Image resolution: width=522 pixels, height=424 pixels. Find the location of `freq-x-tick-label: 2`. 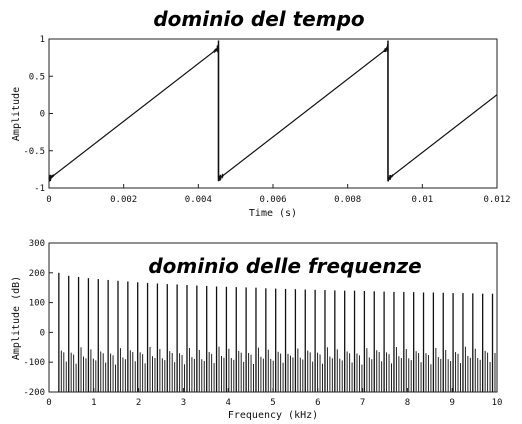

freq-x-tick-label: 2 is located at coordinates (138, 403).